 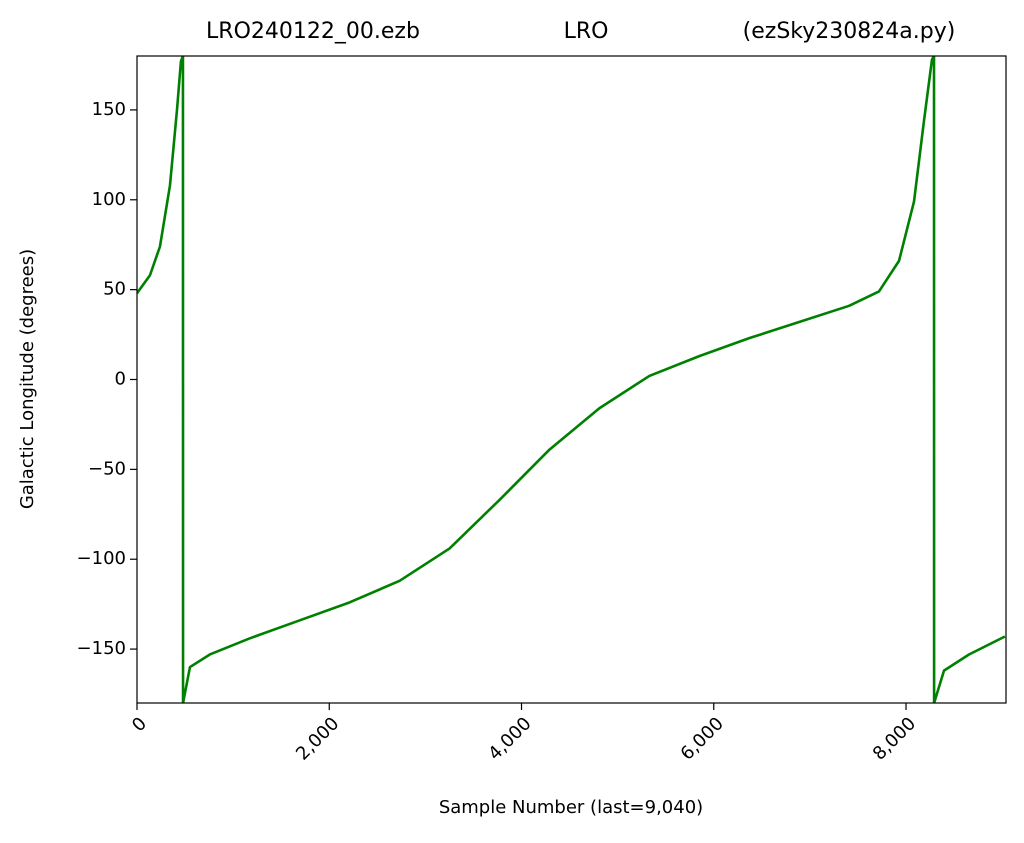 I want to click on y-tick-label: 100, so click(x=109, y=199).